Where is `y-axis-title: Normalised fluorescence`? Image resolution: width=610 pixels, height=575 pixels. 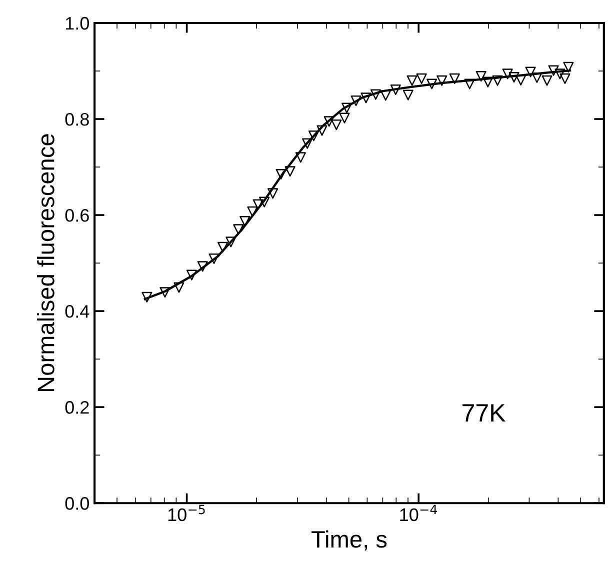
y-axis-title: Normalised fluorescence is located at coordinates (45, 263).